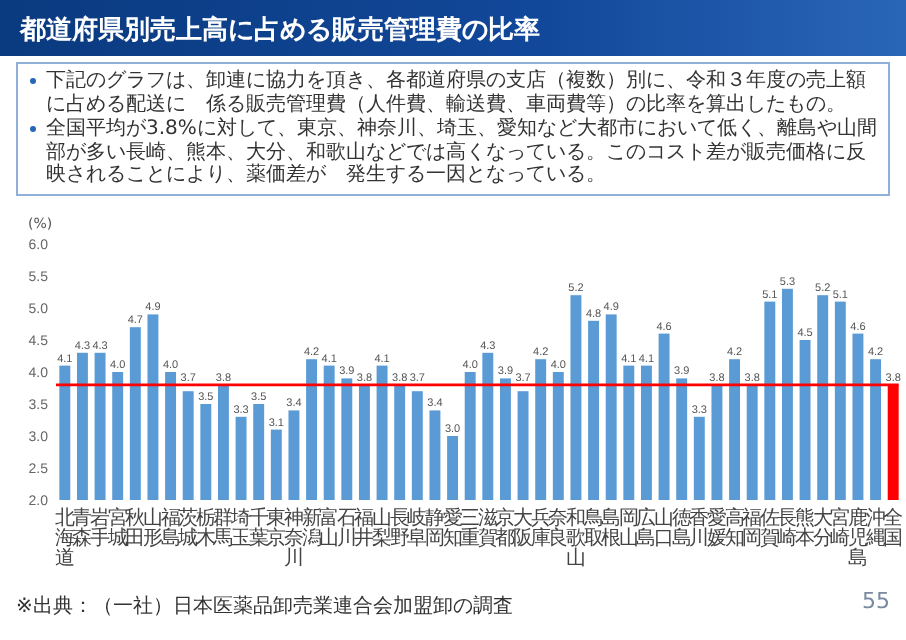 This screenshot has height=640, width=906. I want to click on x-tick-label: 鳥取, so click(592, 528).